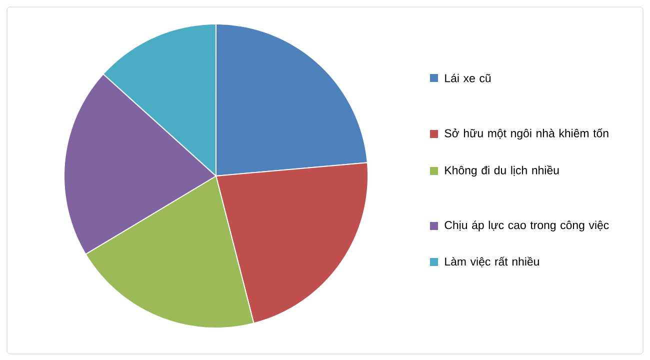 The image size is (650, 360). What do you see at coordinates (526, 134) in the screenshot?
I see `legend-label: Sở hữu một ngôi nhà khiêm tốn` at bounding box center [526, 134].